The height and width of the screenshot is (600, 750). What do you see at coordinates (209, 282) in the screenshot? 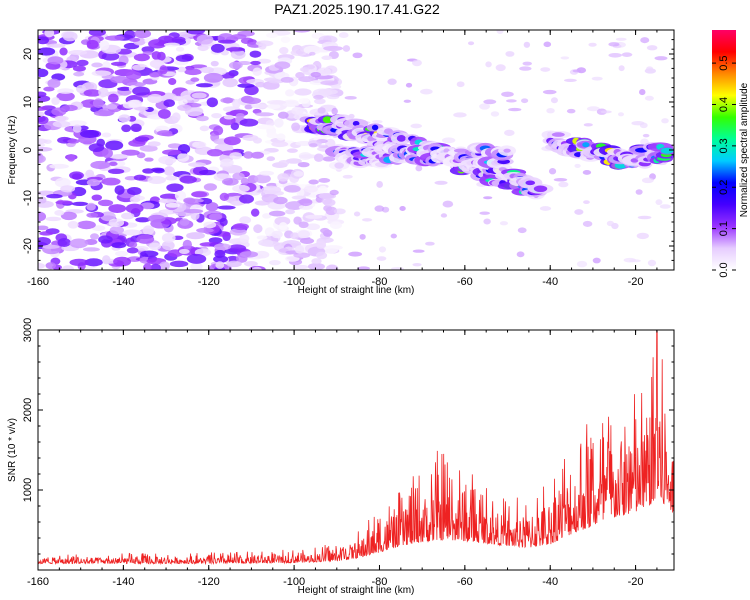
I see `x-tick-label: -120` at bounding box center [209, 282].